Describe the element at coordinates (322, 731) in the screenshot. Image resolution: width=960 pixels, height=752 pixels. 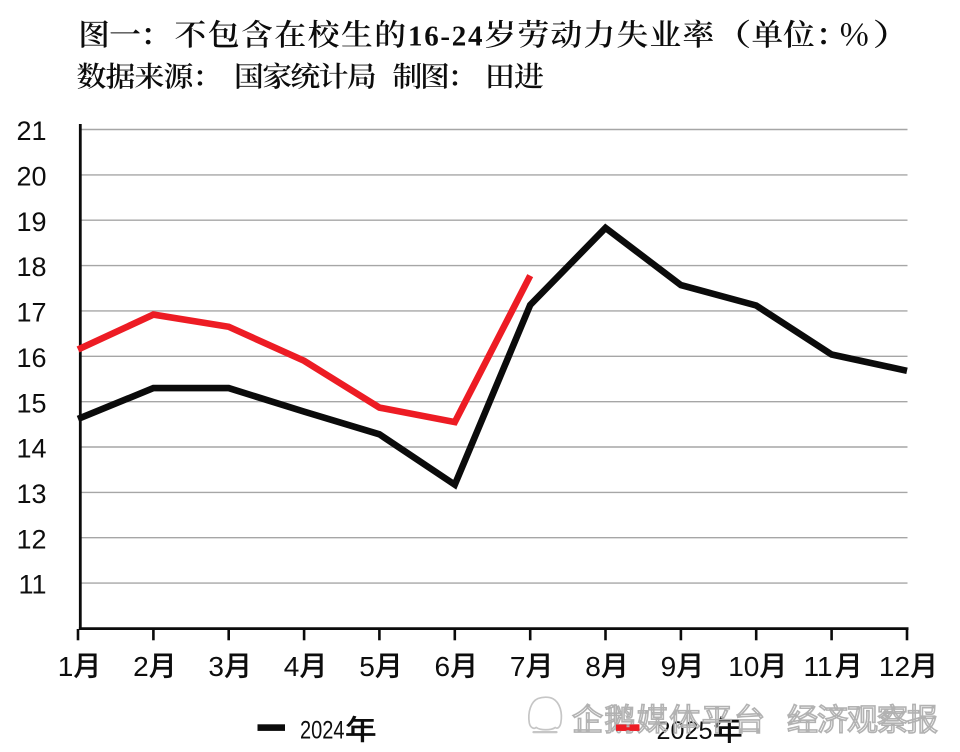
I see `svg-text: 2024` at that location.